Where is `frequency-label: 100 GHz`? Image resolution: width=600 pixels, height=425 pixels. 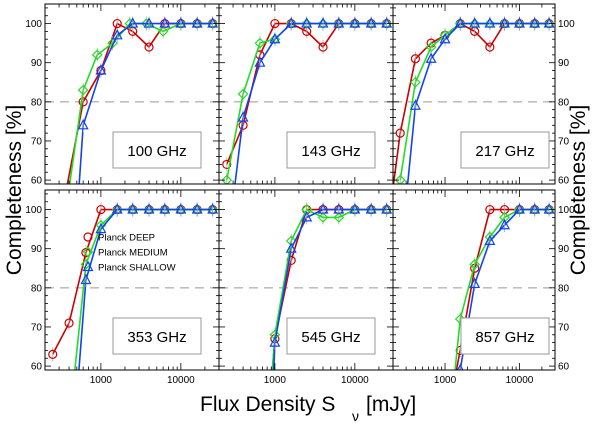 frequency-label: 100 GHz is located at coordinates (156, 151).